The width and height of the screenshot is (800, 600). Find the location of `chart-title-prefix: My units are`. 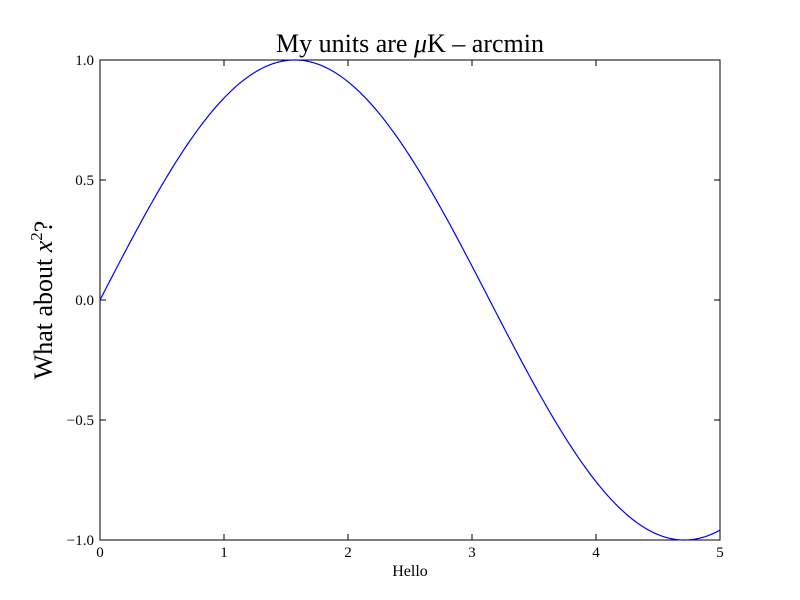

chart-title-prefix: My units are is located at coordinates (345, 43).